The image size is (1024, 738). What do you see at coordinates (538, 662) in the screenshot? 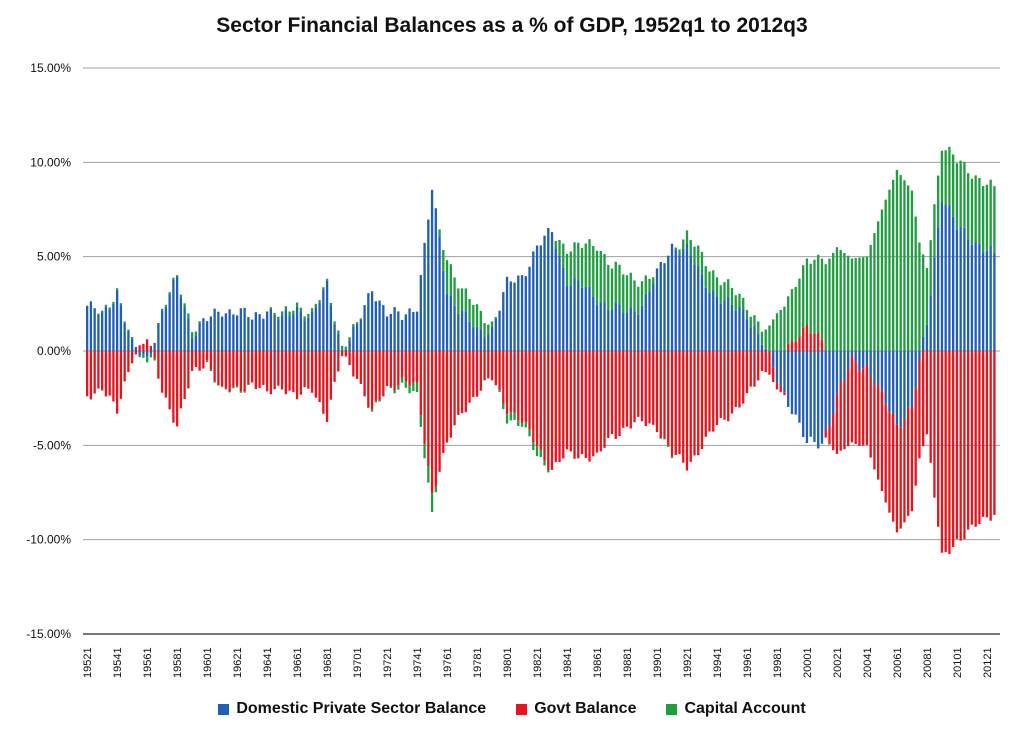
I see `x-tick-label: 19821` at bounding box center [538, 662].